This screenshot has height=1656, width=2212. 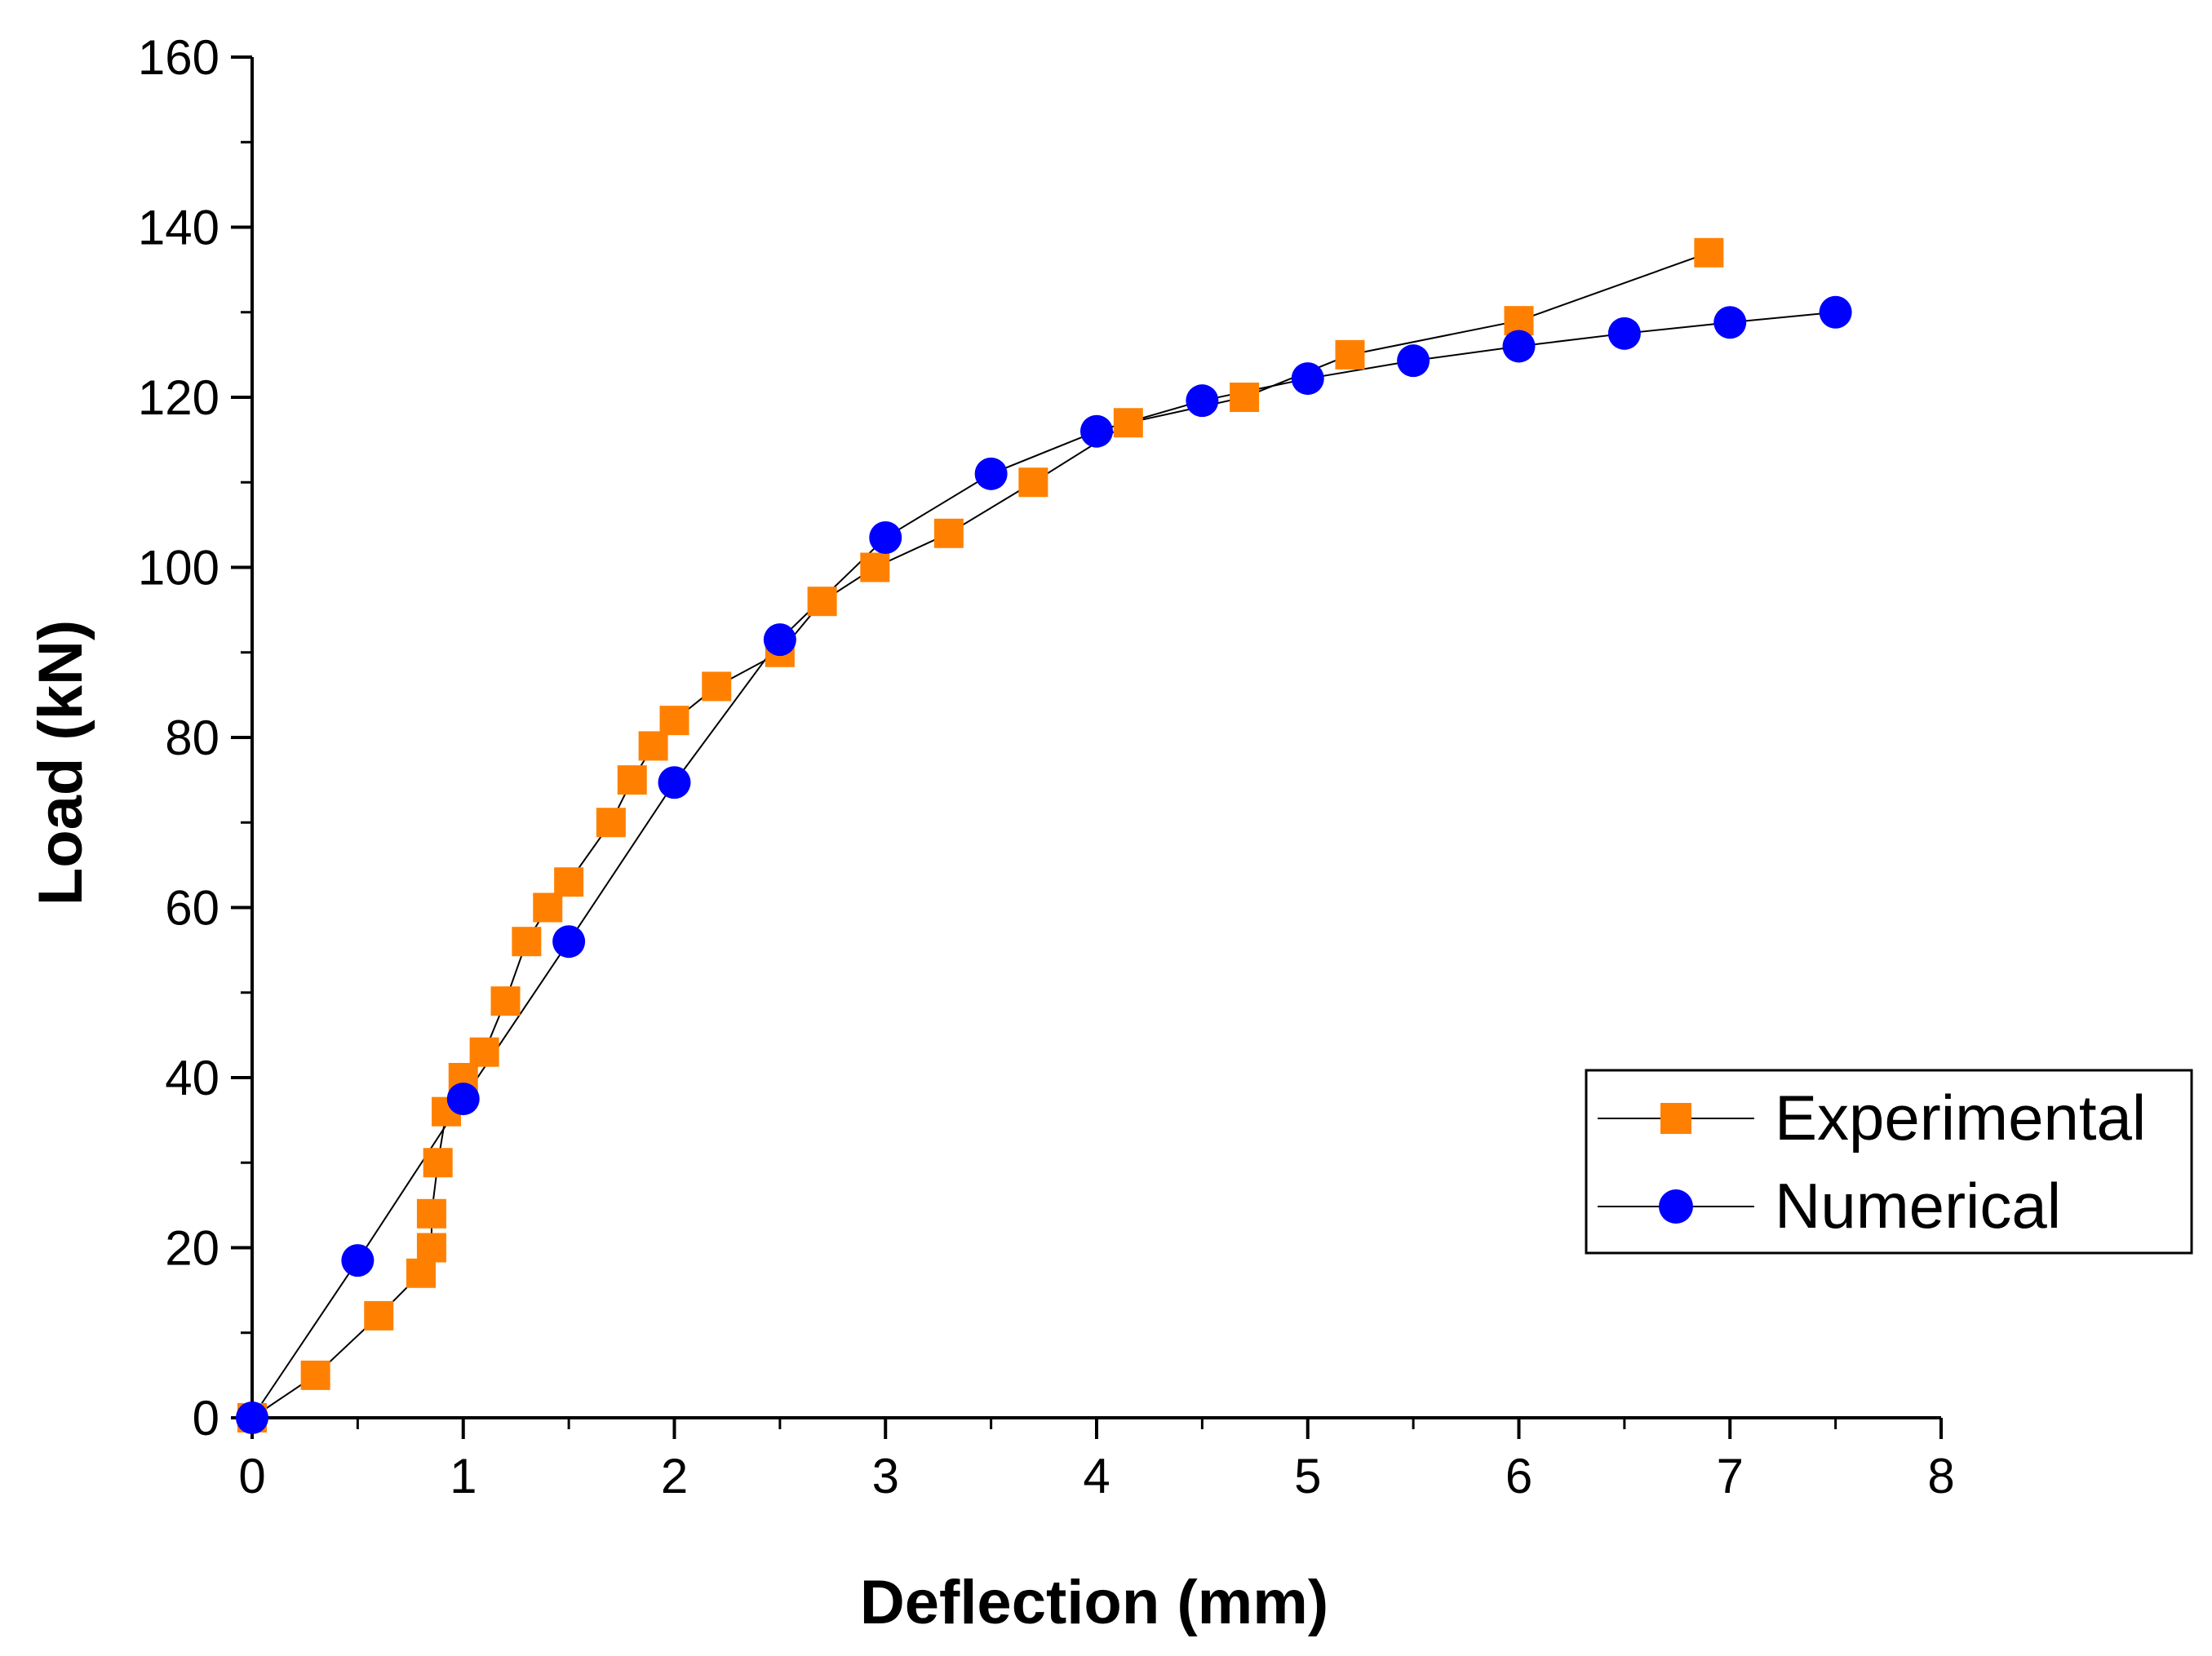 I want to click on x-axis-title: Deflection (mm), so click(x=1094, y=1602).